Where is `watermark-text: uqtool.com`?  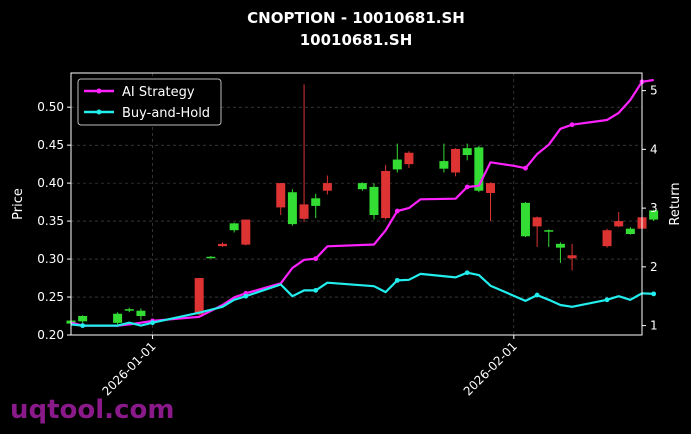 watermark-text: uqtool.com is located at coordinates (92, 410).